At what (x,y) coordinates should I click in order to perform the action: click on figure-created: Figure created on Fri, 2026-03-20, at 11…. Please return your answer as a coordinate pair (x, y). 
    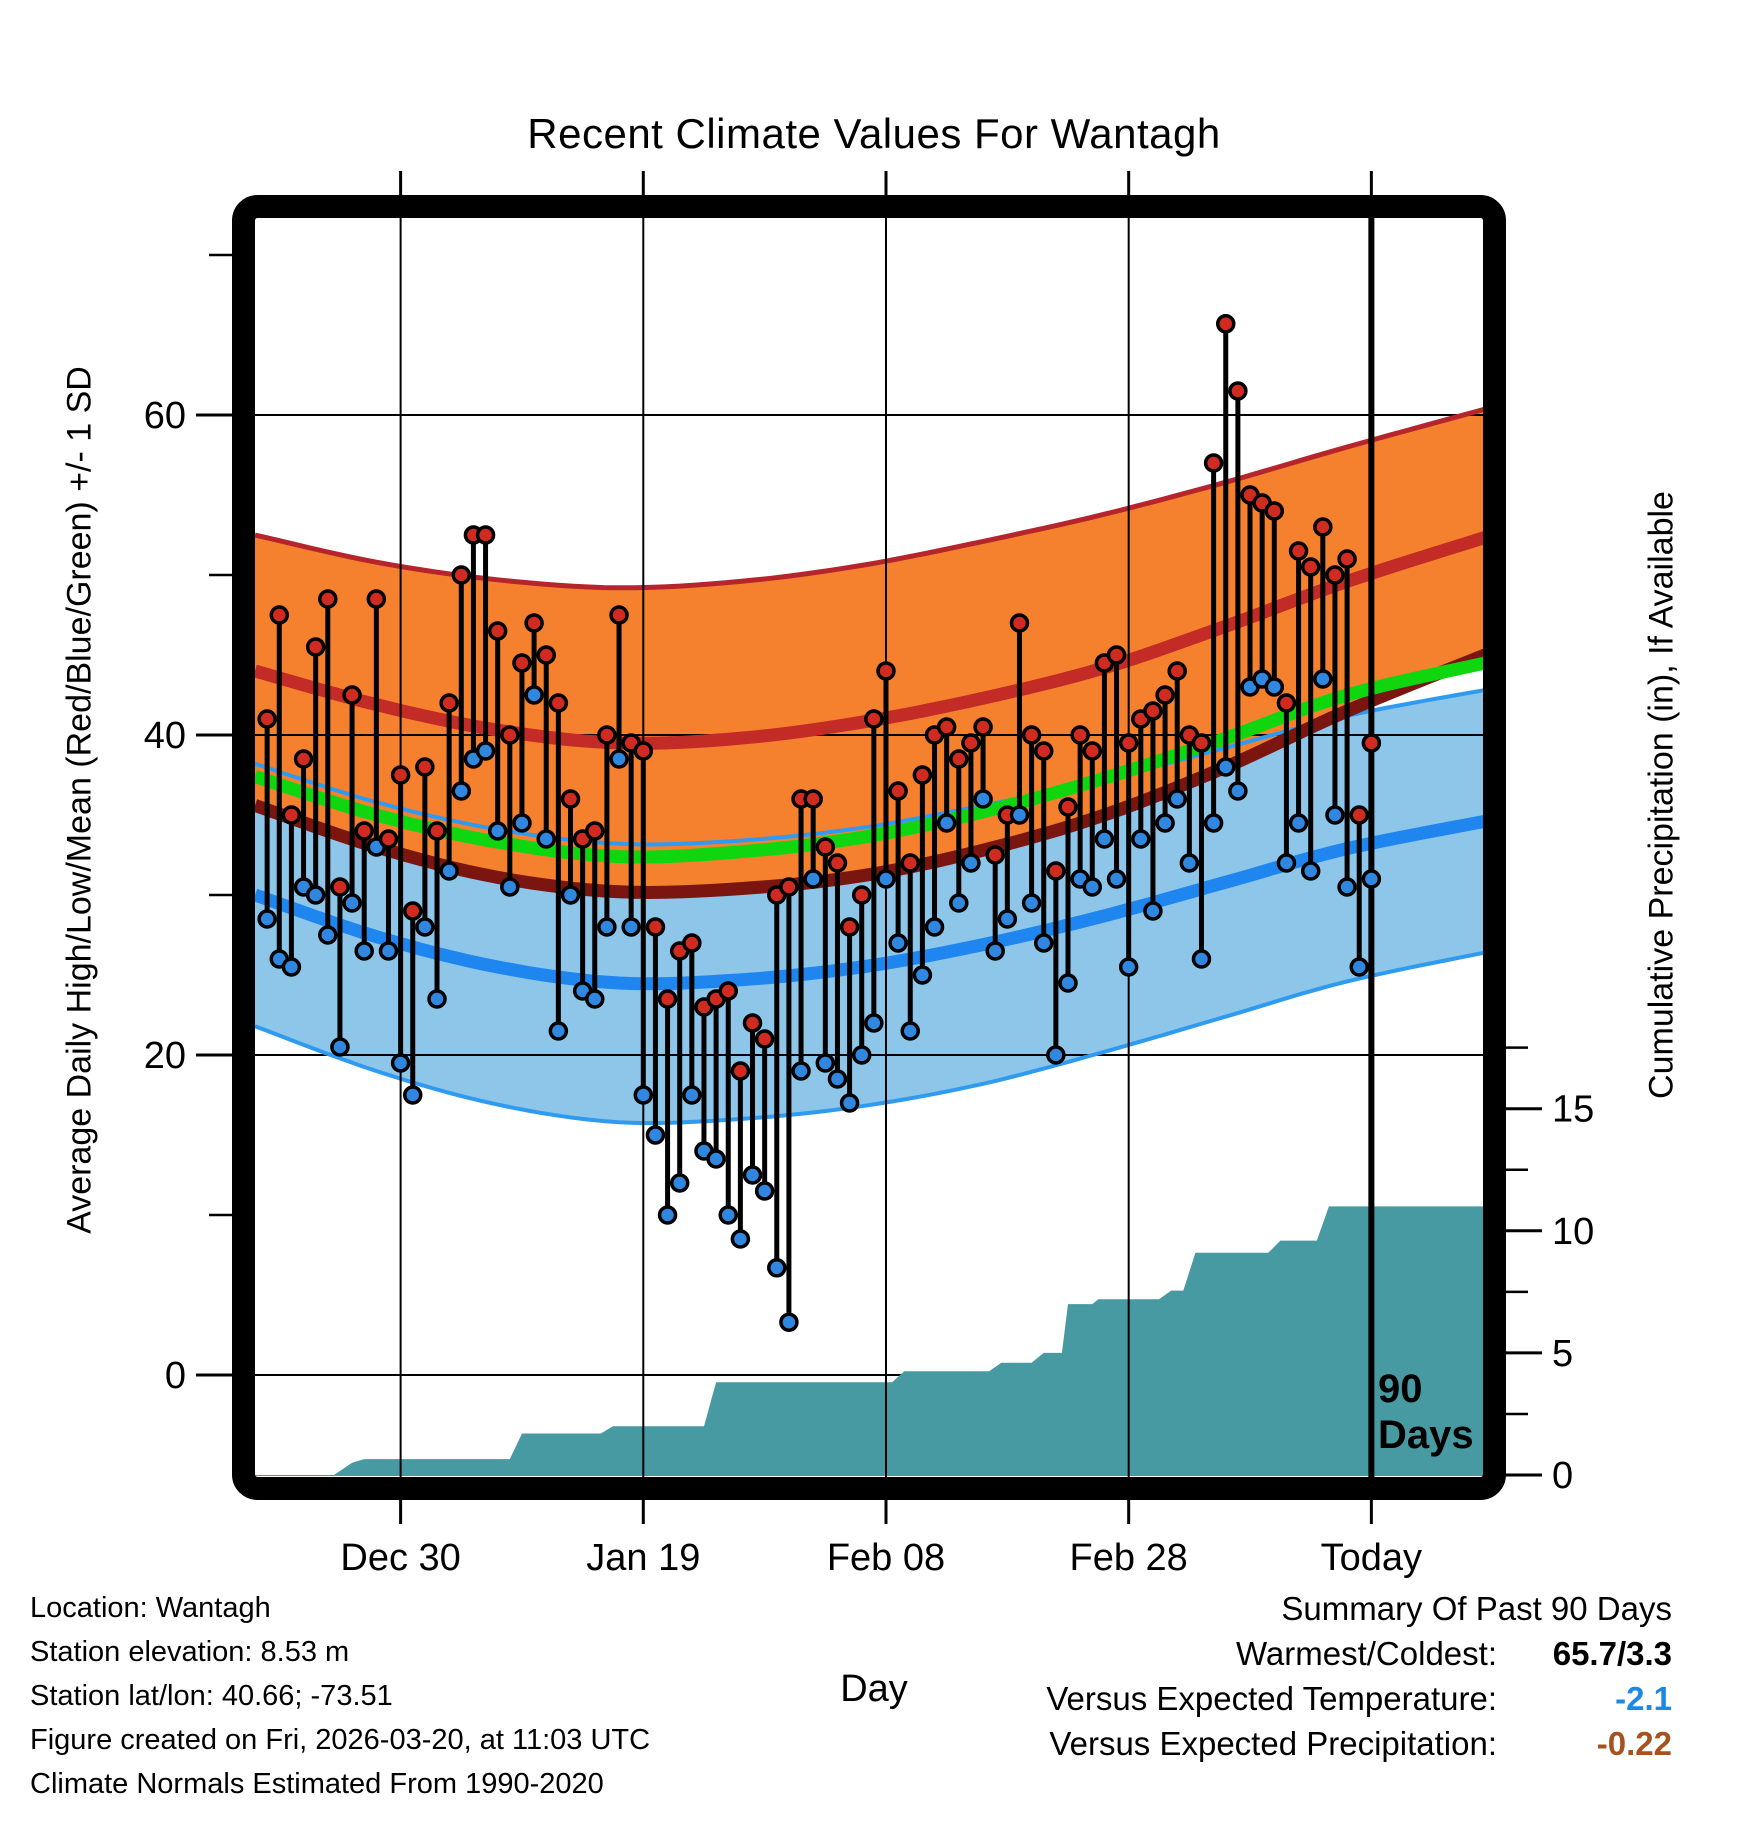
    Looking at the image, I should click on (340, 1740).